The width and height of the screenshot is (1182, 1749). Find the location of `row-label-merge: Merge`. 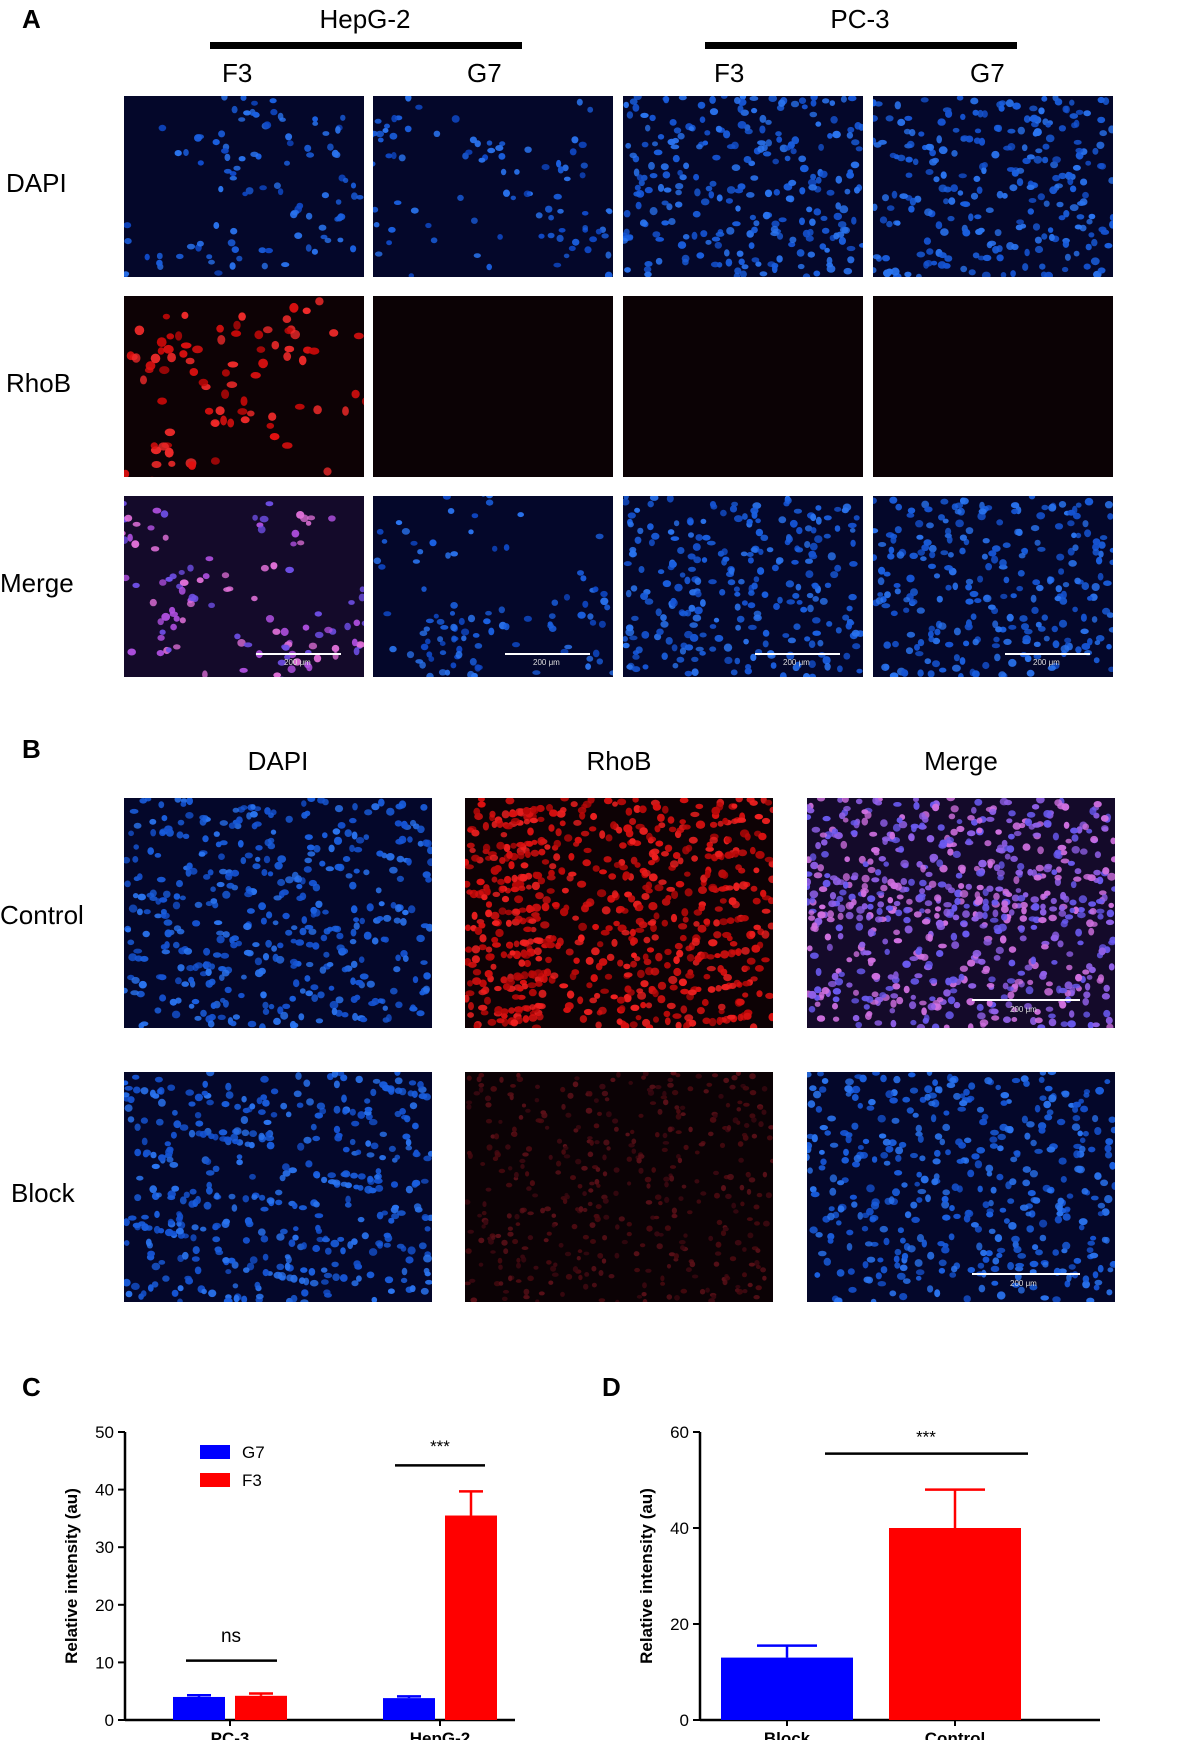

row-label-merge: Merge is located at coordinates (37, 583).